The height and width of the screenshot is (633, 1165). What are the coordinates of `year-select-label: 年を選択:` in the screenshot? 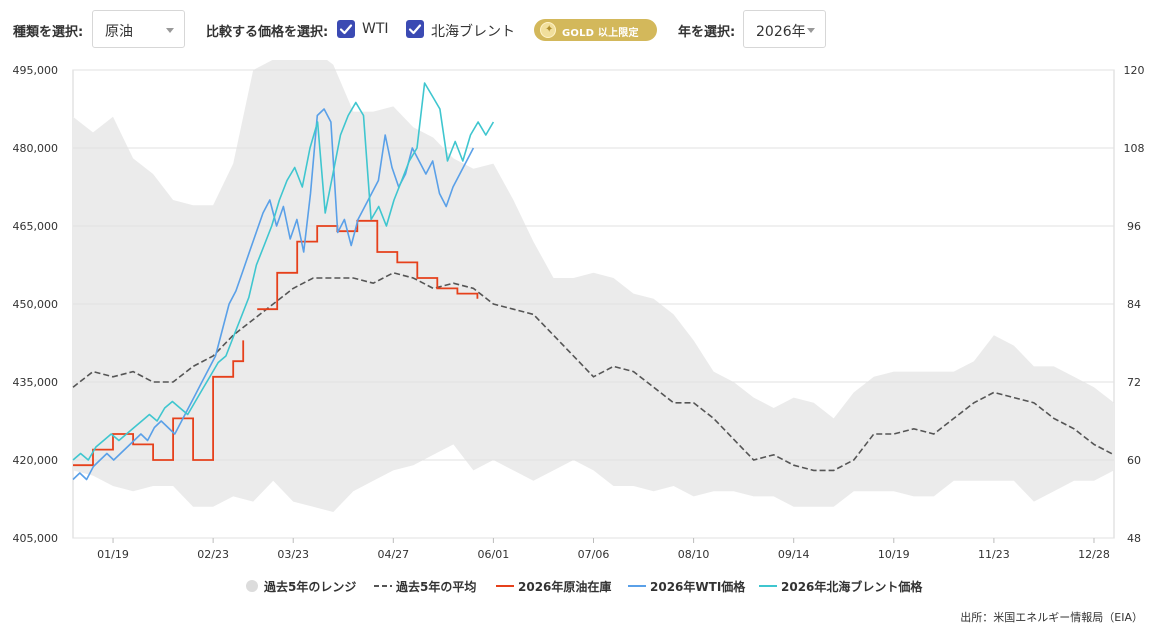 It's located at (707, 32).